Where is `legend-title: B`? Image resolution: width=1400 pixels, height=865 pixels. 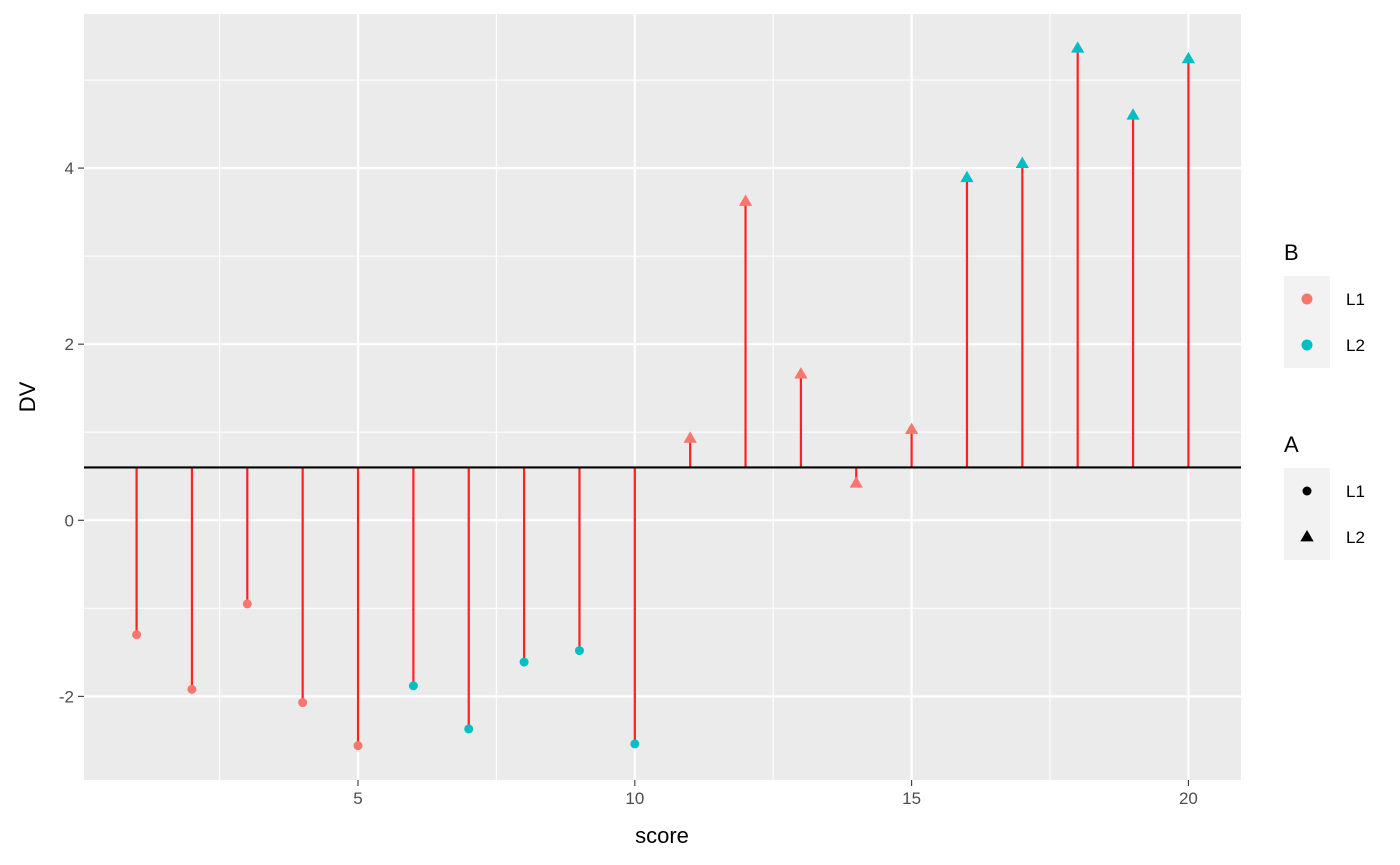
legend-title: B is located at coordinates (1291, 252).